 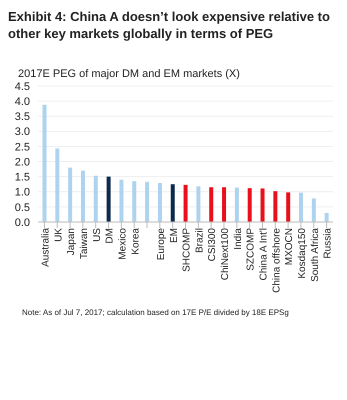 I want to click on x-tick-label: UK, so click(x=58, y=235).